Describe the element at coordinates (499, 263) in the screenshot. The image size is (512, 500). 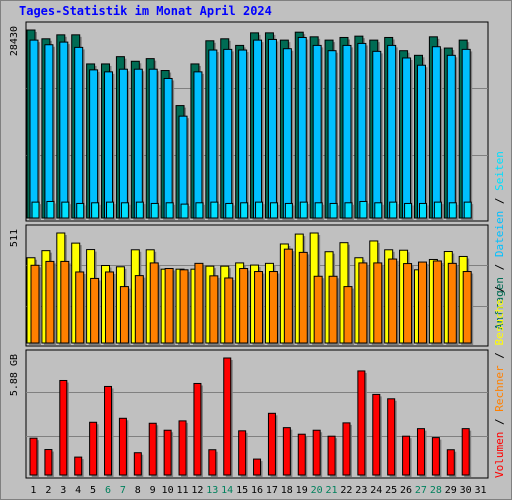
I see `legend-top-entry: /` at that location.